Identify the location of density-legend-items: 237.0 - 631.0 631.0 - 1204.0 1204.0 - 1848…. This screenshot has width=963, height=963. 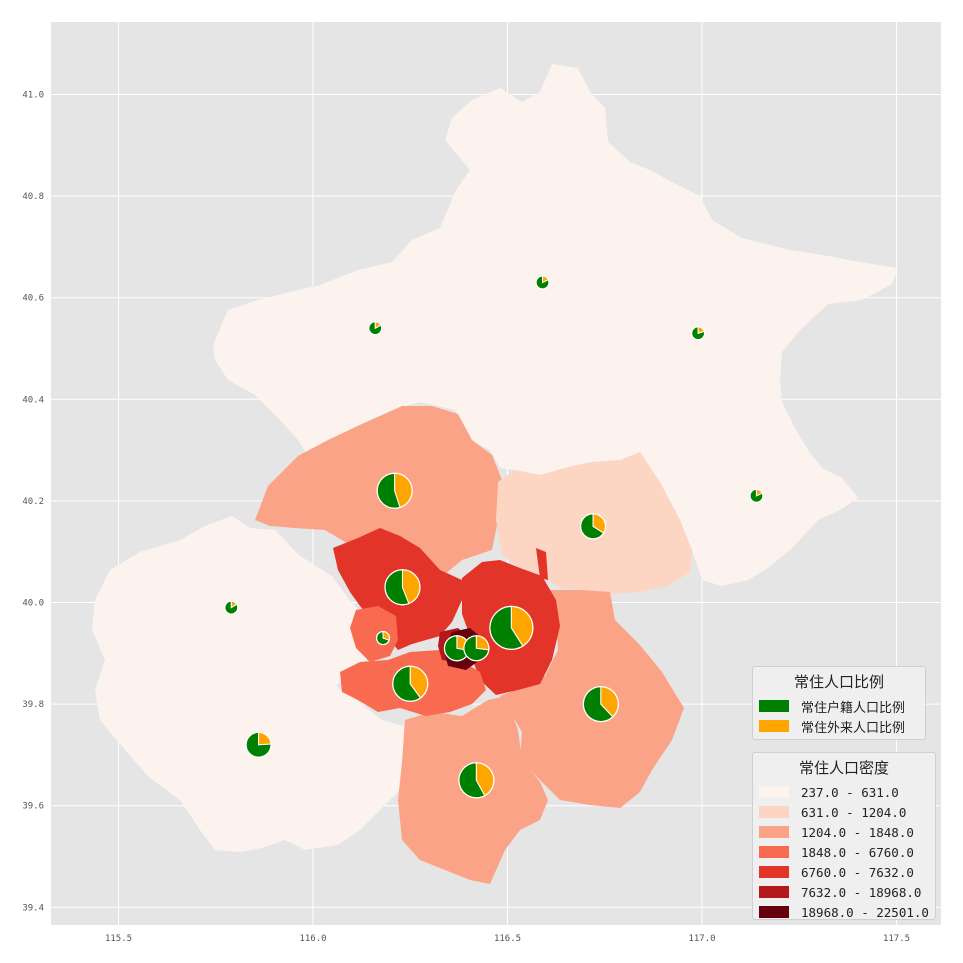
(844, 852).